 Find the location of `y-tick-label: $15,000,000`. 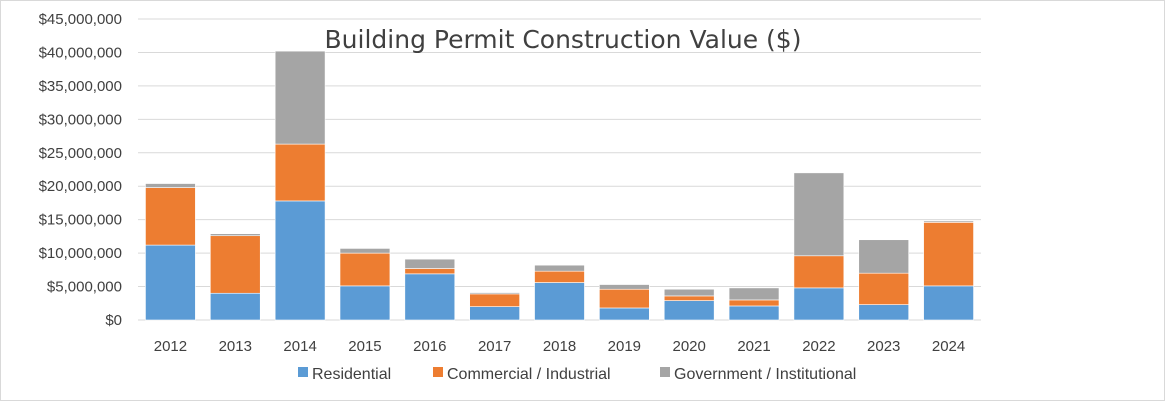

y-tick-label: $15,000,000 is located at coordinates (80, 220).